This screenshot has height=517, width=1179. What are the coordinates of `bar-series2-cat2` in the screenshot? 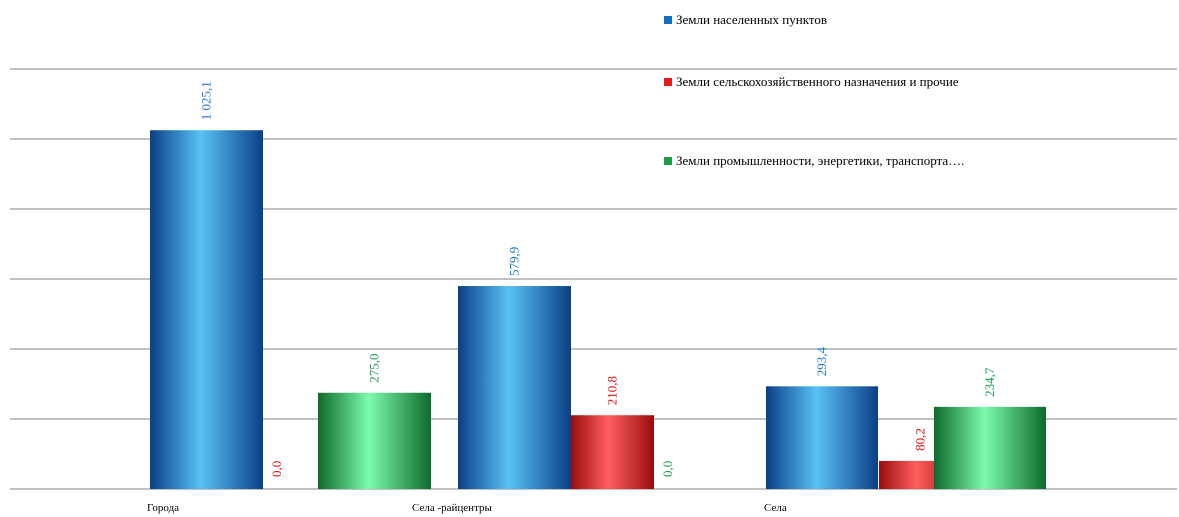 It's located at (990, 447).